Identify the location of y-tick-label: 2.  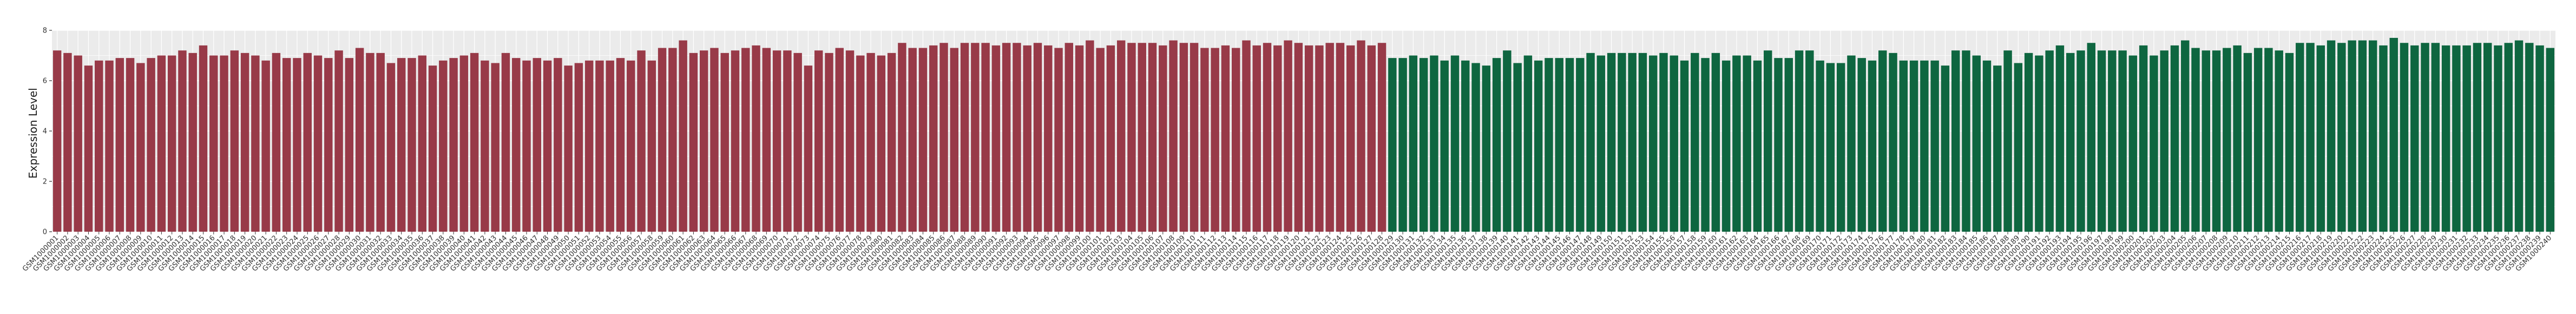
(45, 182).